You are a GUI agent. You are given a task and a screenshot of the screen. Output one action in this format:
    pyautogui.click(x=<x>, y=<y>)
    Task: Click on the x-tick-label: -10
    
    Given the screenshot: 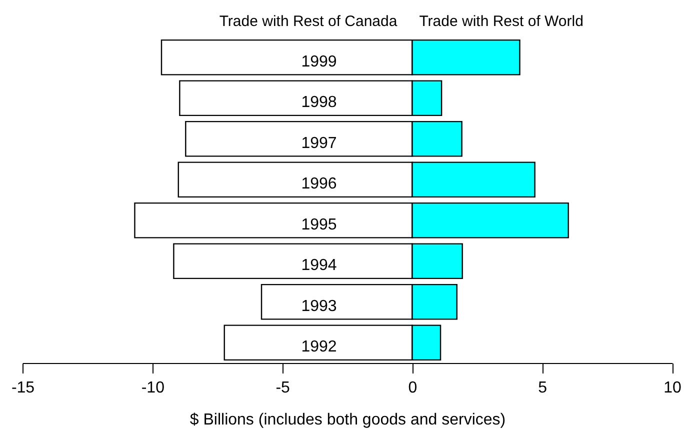 What is the action you would take?
    pyautogui.click(x=153, y=388)
    